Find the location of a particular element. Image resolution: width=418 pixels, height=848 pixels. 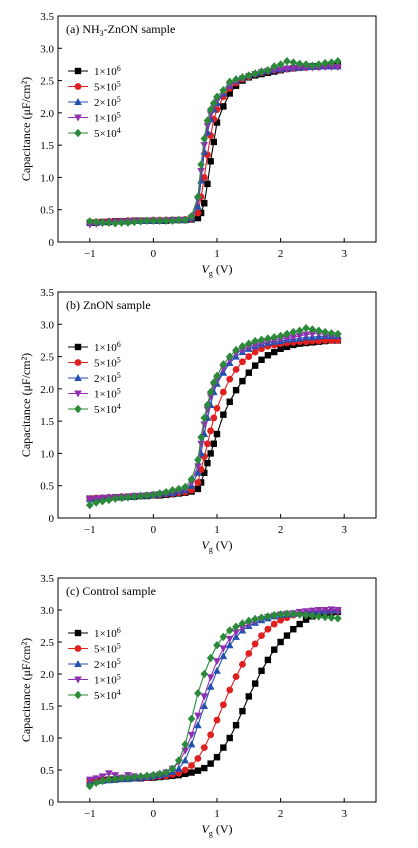

data-series is located at coordinates (214, 142).